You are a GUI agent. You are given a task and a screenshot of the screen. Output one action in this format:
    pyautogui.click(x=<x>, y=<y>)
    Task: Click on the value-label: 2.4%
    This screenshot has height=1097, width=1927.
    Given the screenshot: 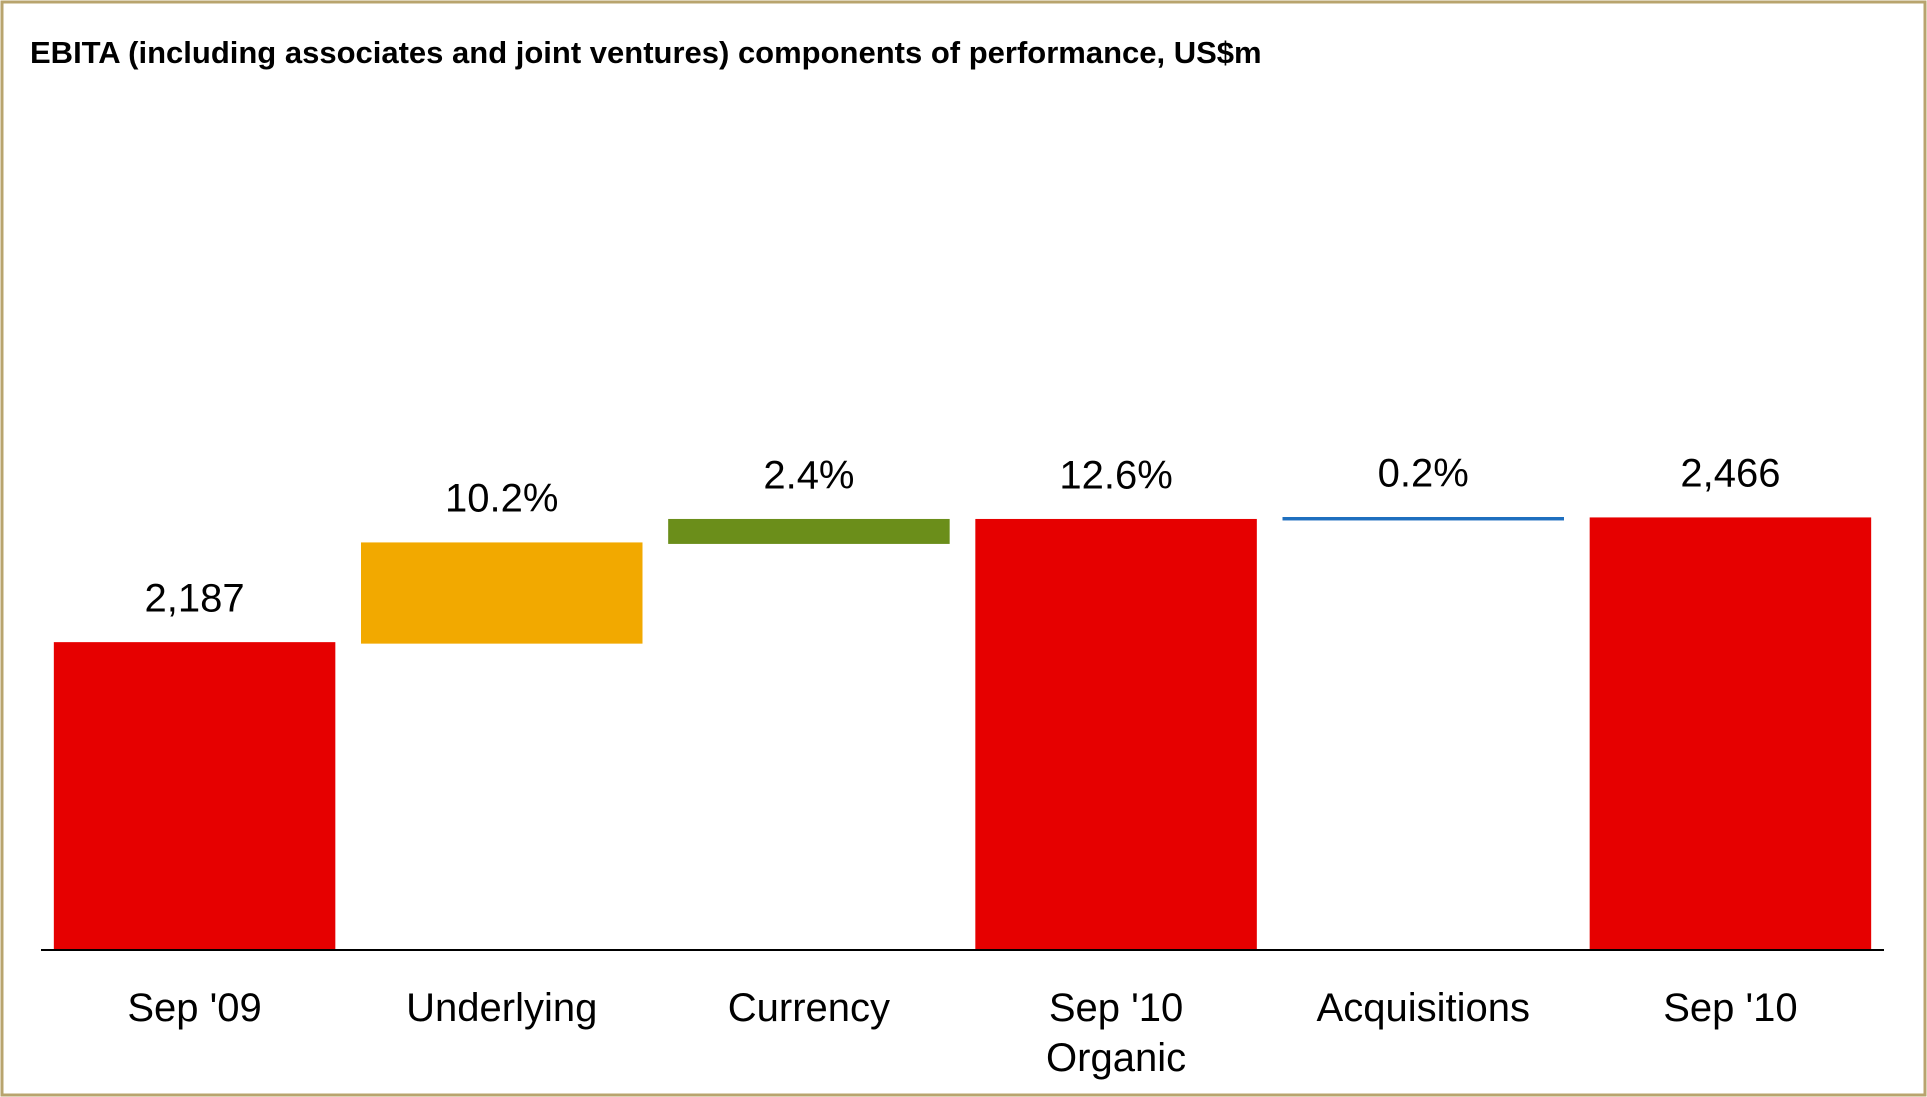 What is the action you would take?
    pyautogui.click(x=808, y=475)
    